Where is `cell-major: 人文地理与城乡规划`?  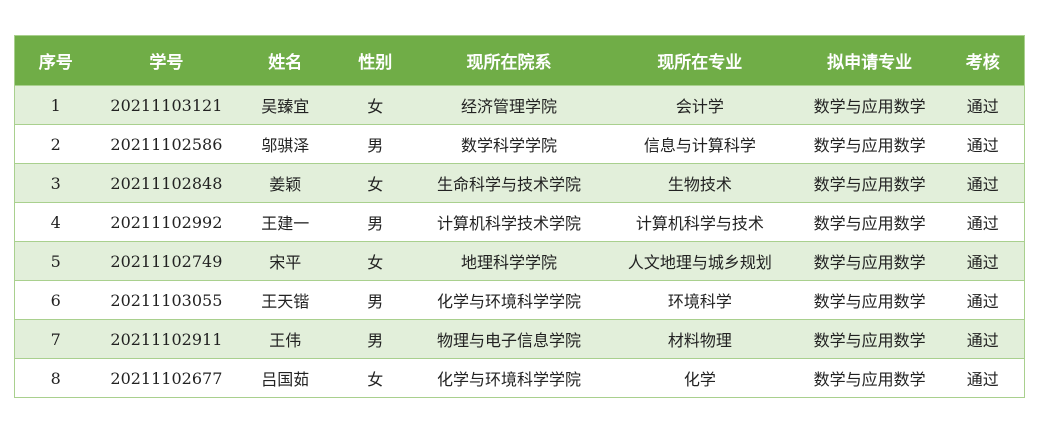 cell-major: 人文地理与城乡规划 is located at coordinates (699, 261).